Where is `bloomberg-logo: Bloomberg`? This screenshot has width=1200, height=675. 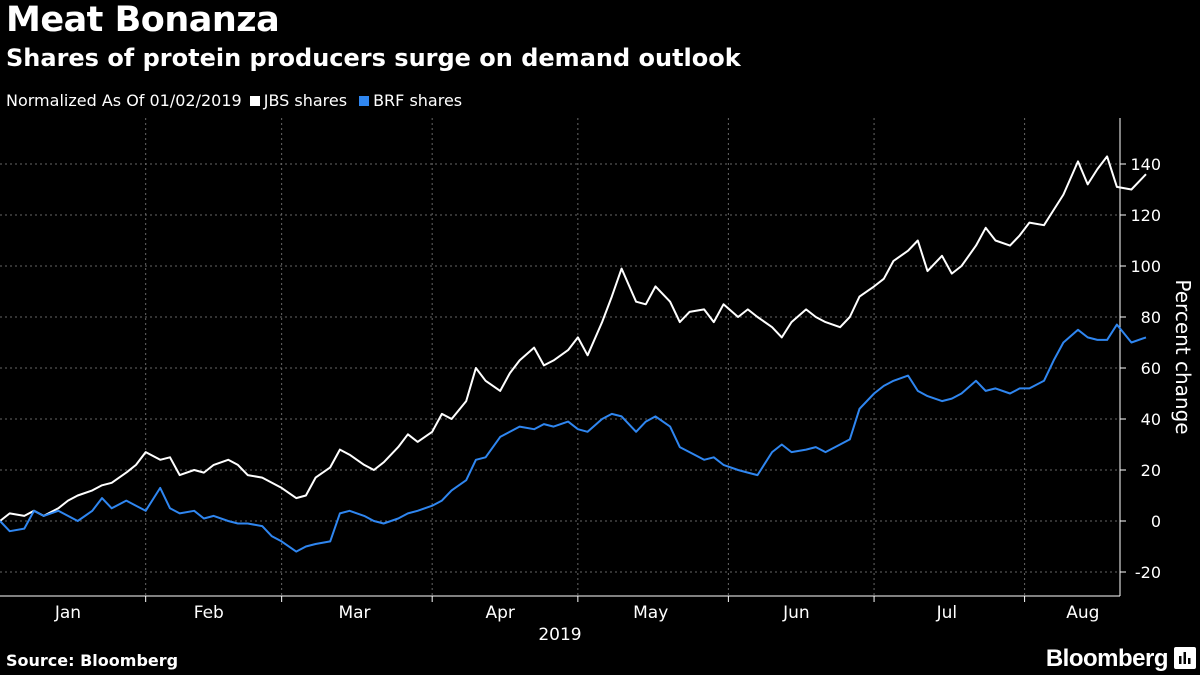 bloomberg-logo: Bloomberg is located at coordinates (1107, 658).